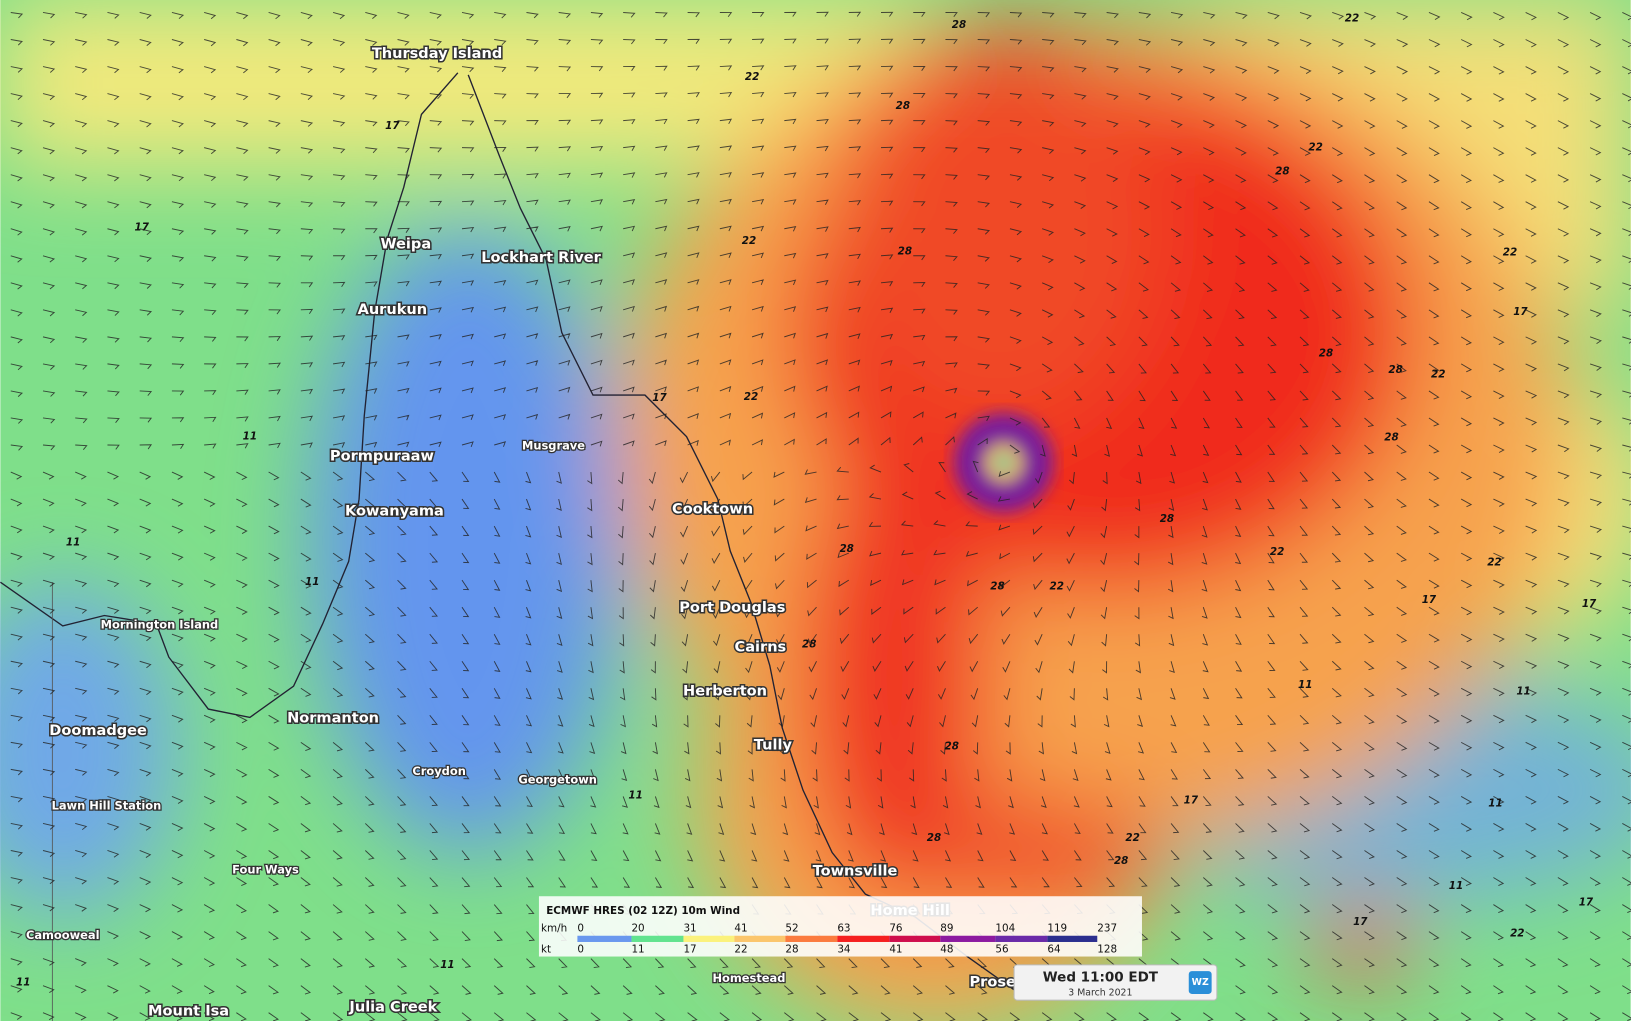 The height and width of the screenshot is (1021, 1631). Describe the element at coordinates (392, 1006) in the screenshot. I see `place-label: Julia Creek` at that location.